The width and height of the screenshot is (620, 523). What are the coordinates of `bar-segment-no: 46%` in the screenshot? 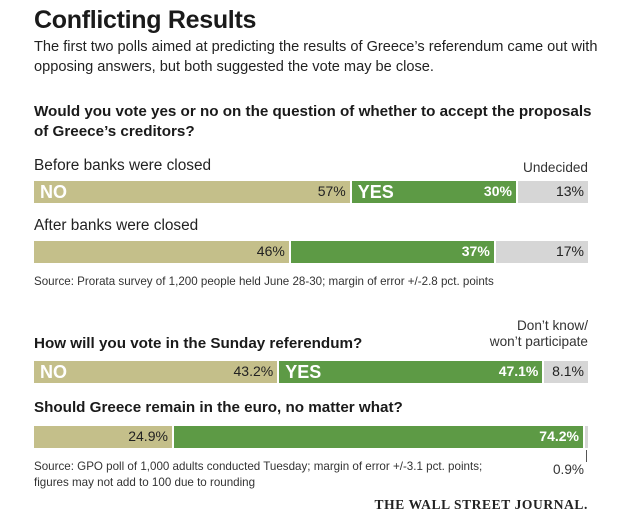 It's located at (161, 252).